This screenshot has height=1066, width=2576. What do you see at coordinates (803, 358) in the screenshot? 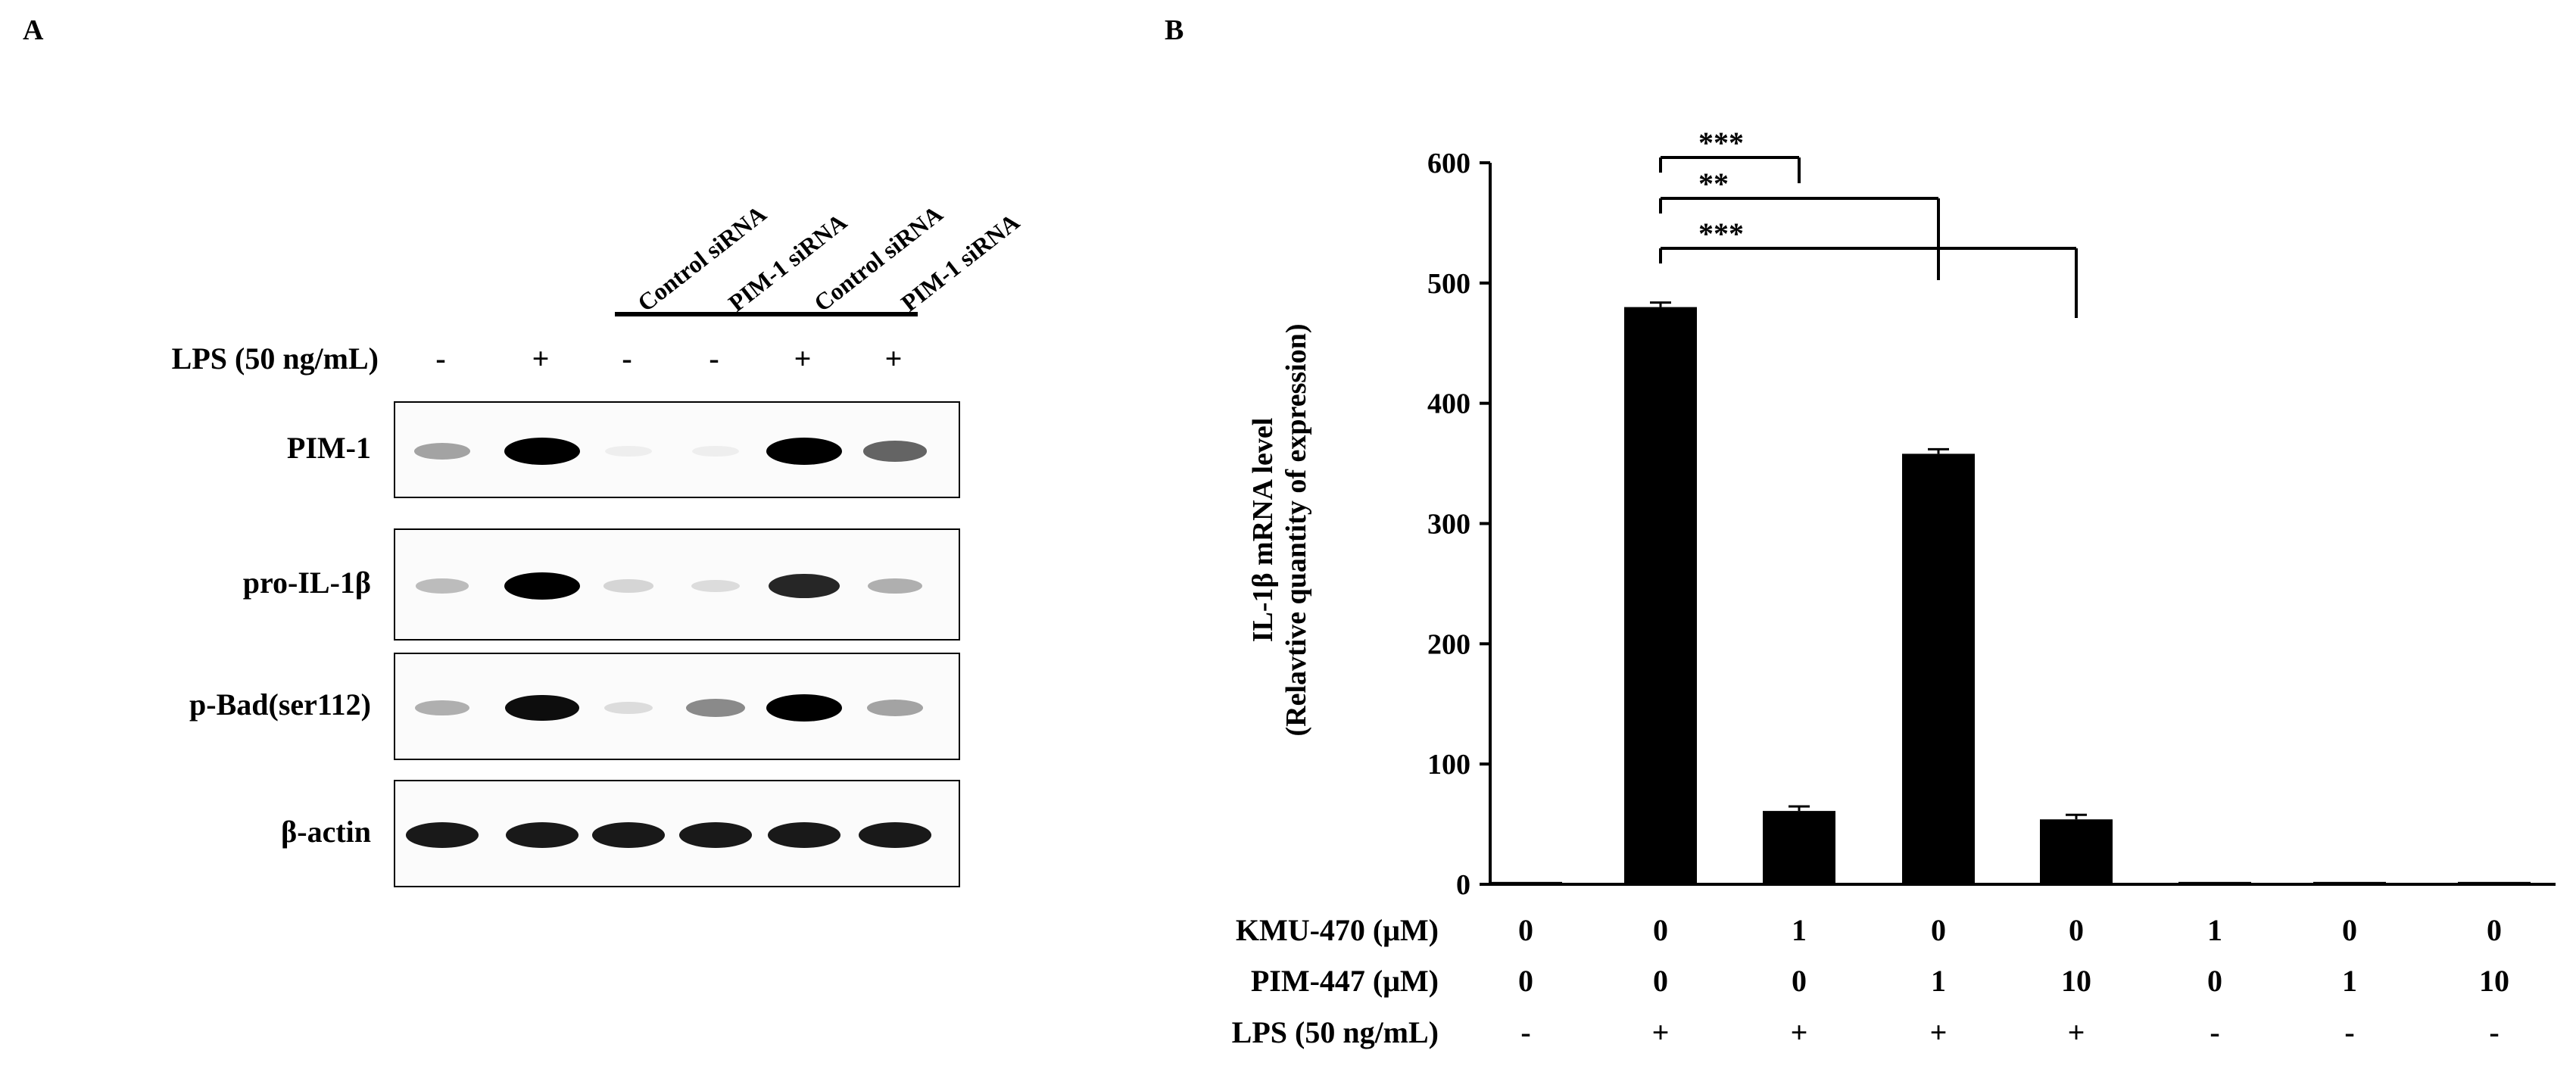
I see `lps-sign-lane-5: +` at bounding box center [803, 358].